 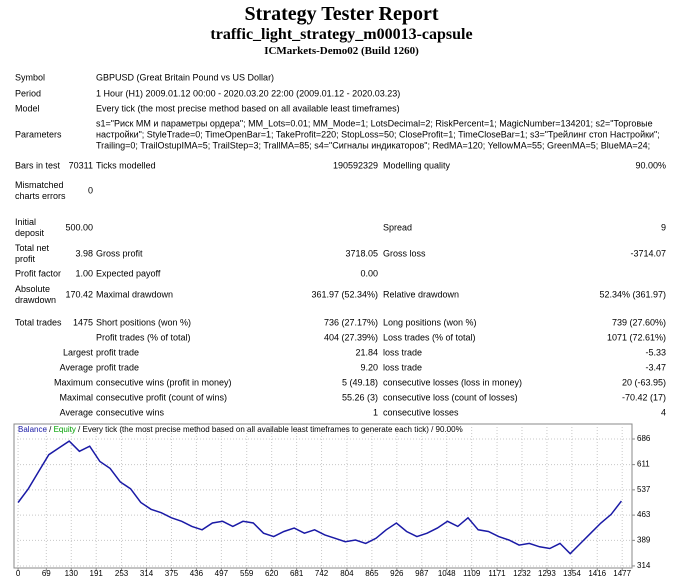 I want to click on report-title: Strategy Tester Report, so click(x=341, y=14).